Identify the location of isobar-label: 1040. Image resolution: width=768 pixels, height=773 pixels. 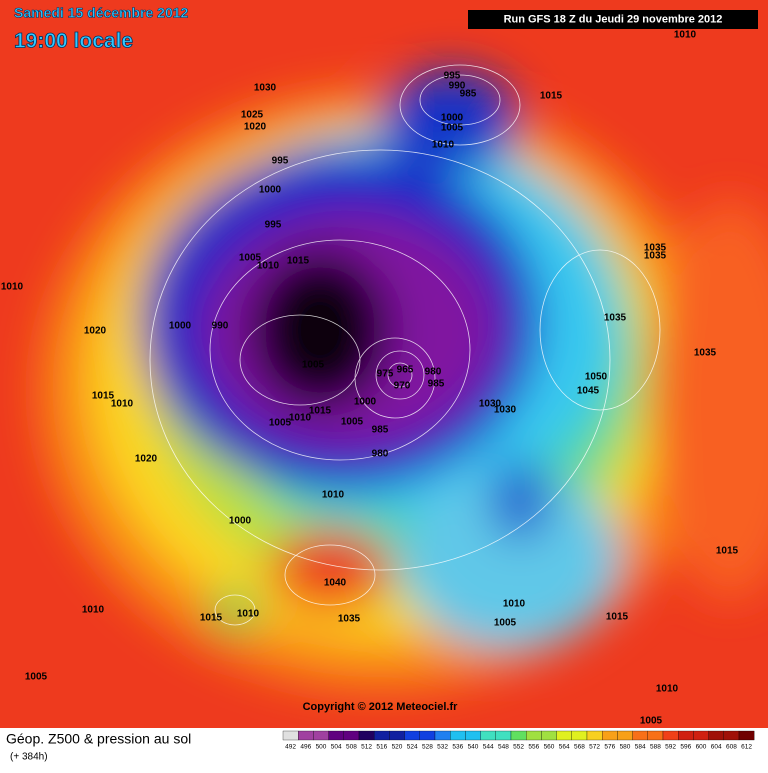
(335, 583).